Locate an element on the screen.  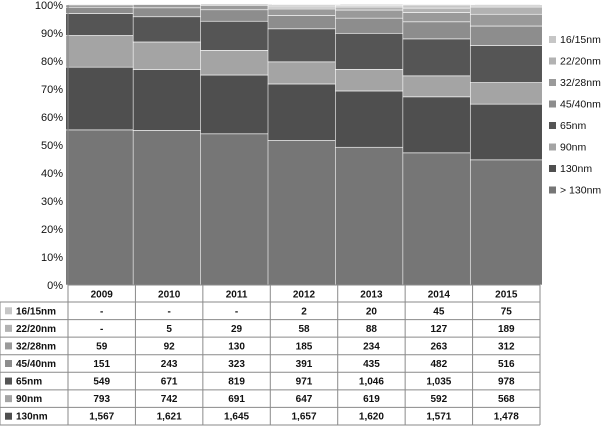
table-cell: 243 is located at coordinates (169, 364).